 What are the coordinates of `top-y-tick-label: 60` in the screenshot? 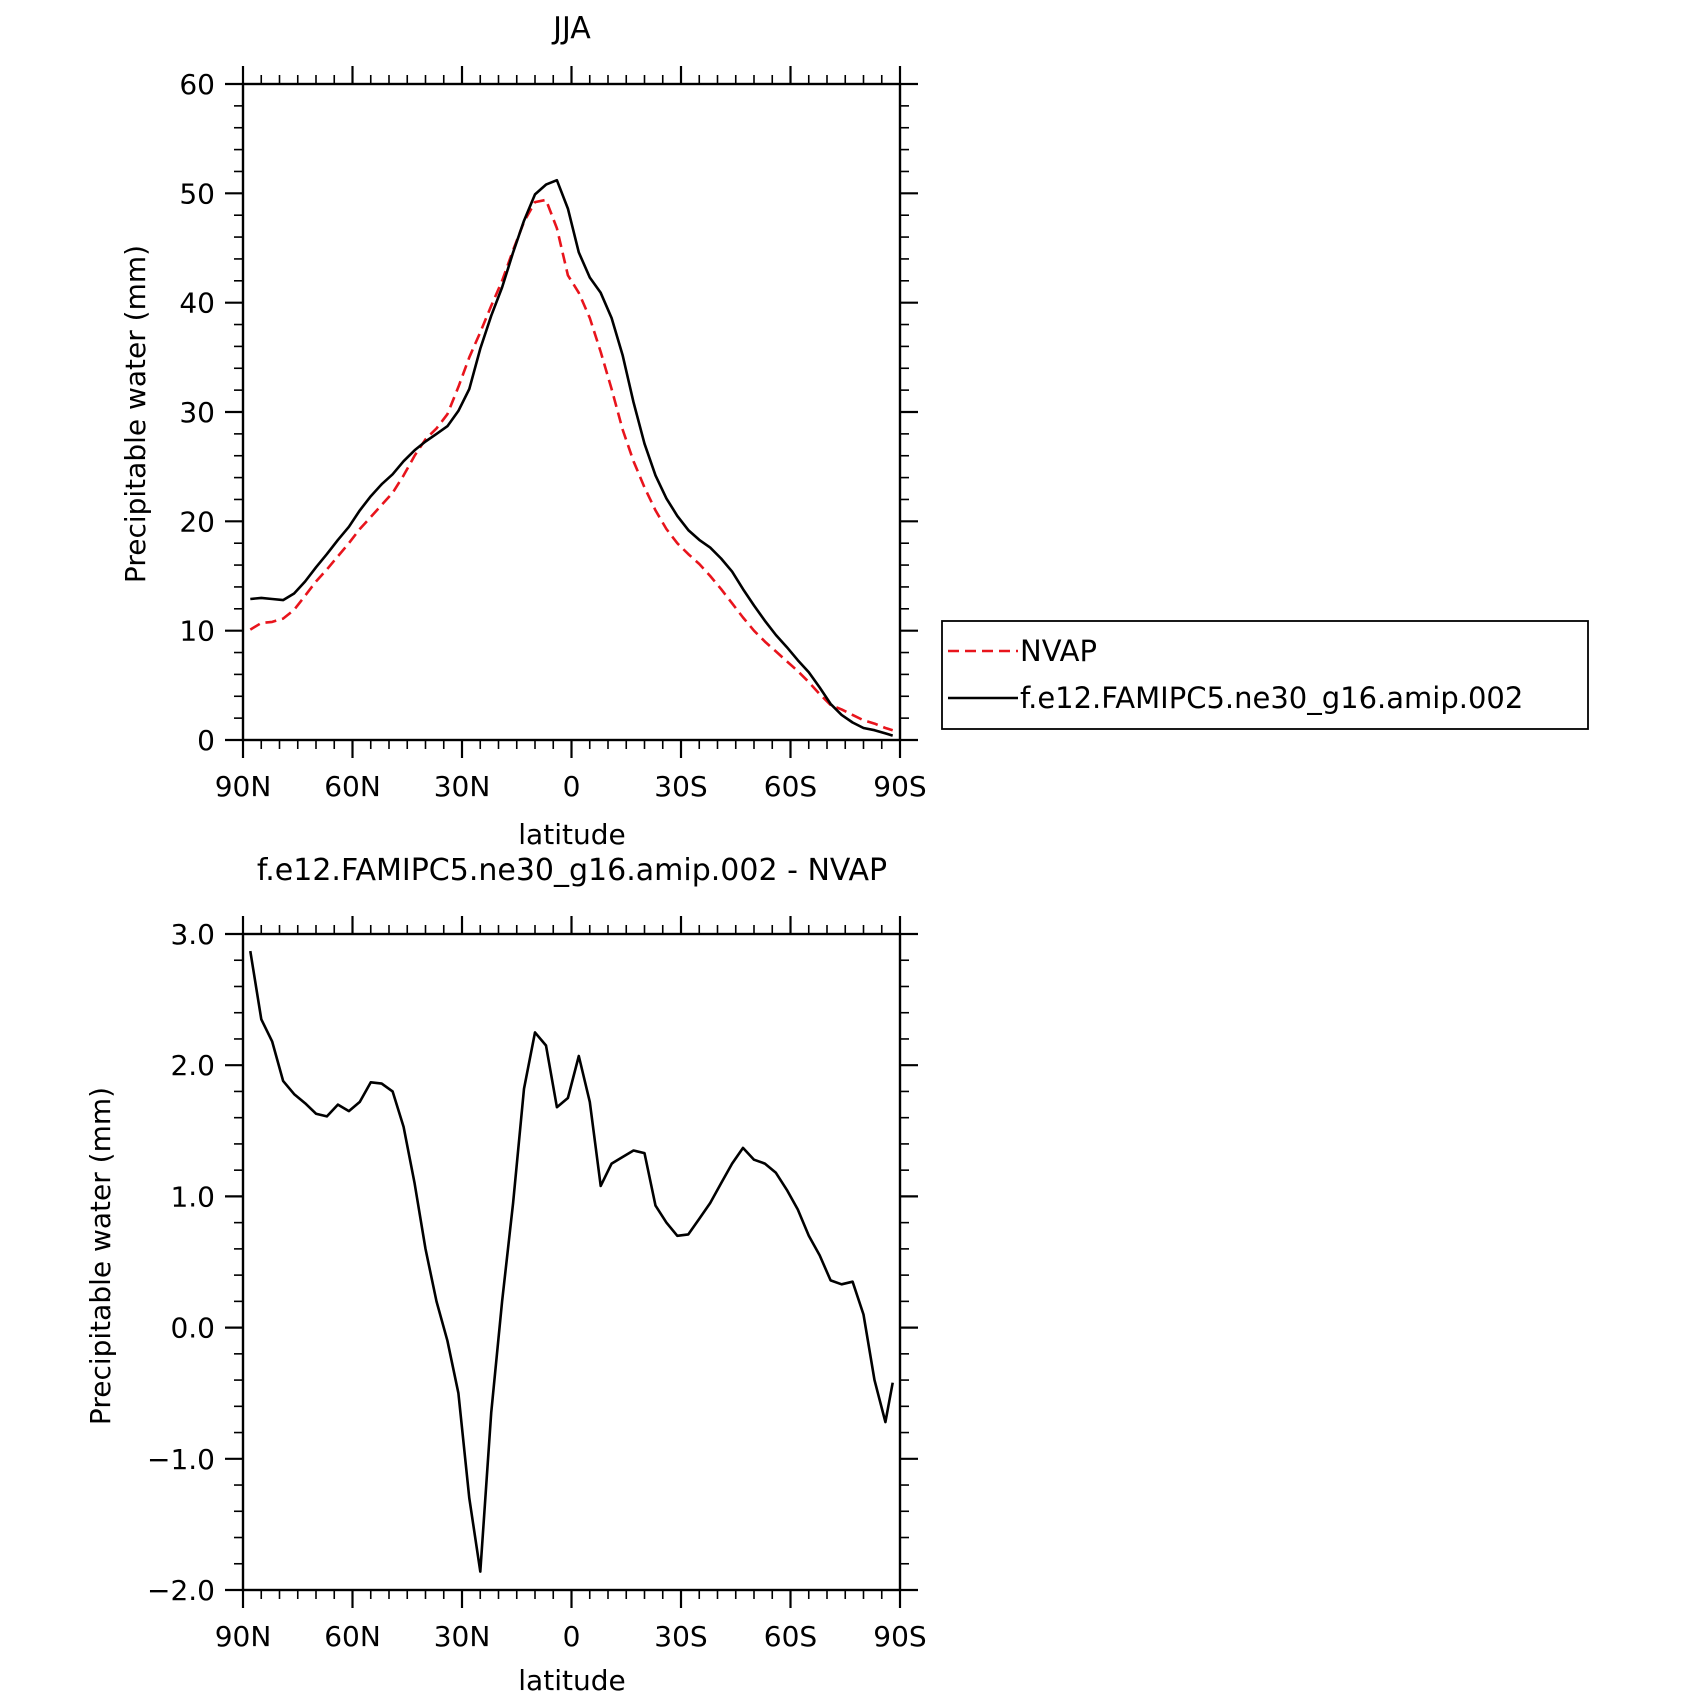 It's located at (197, 84).